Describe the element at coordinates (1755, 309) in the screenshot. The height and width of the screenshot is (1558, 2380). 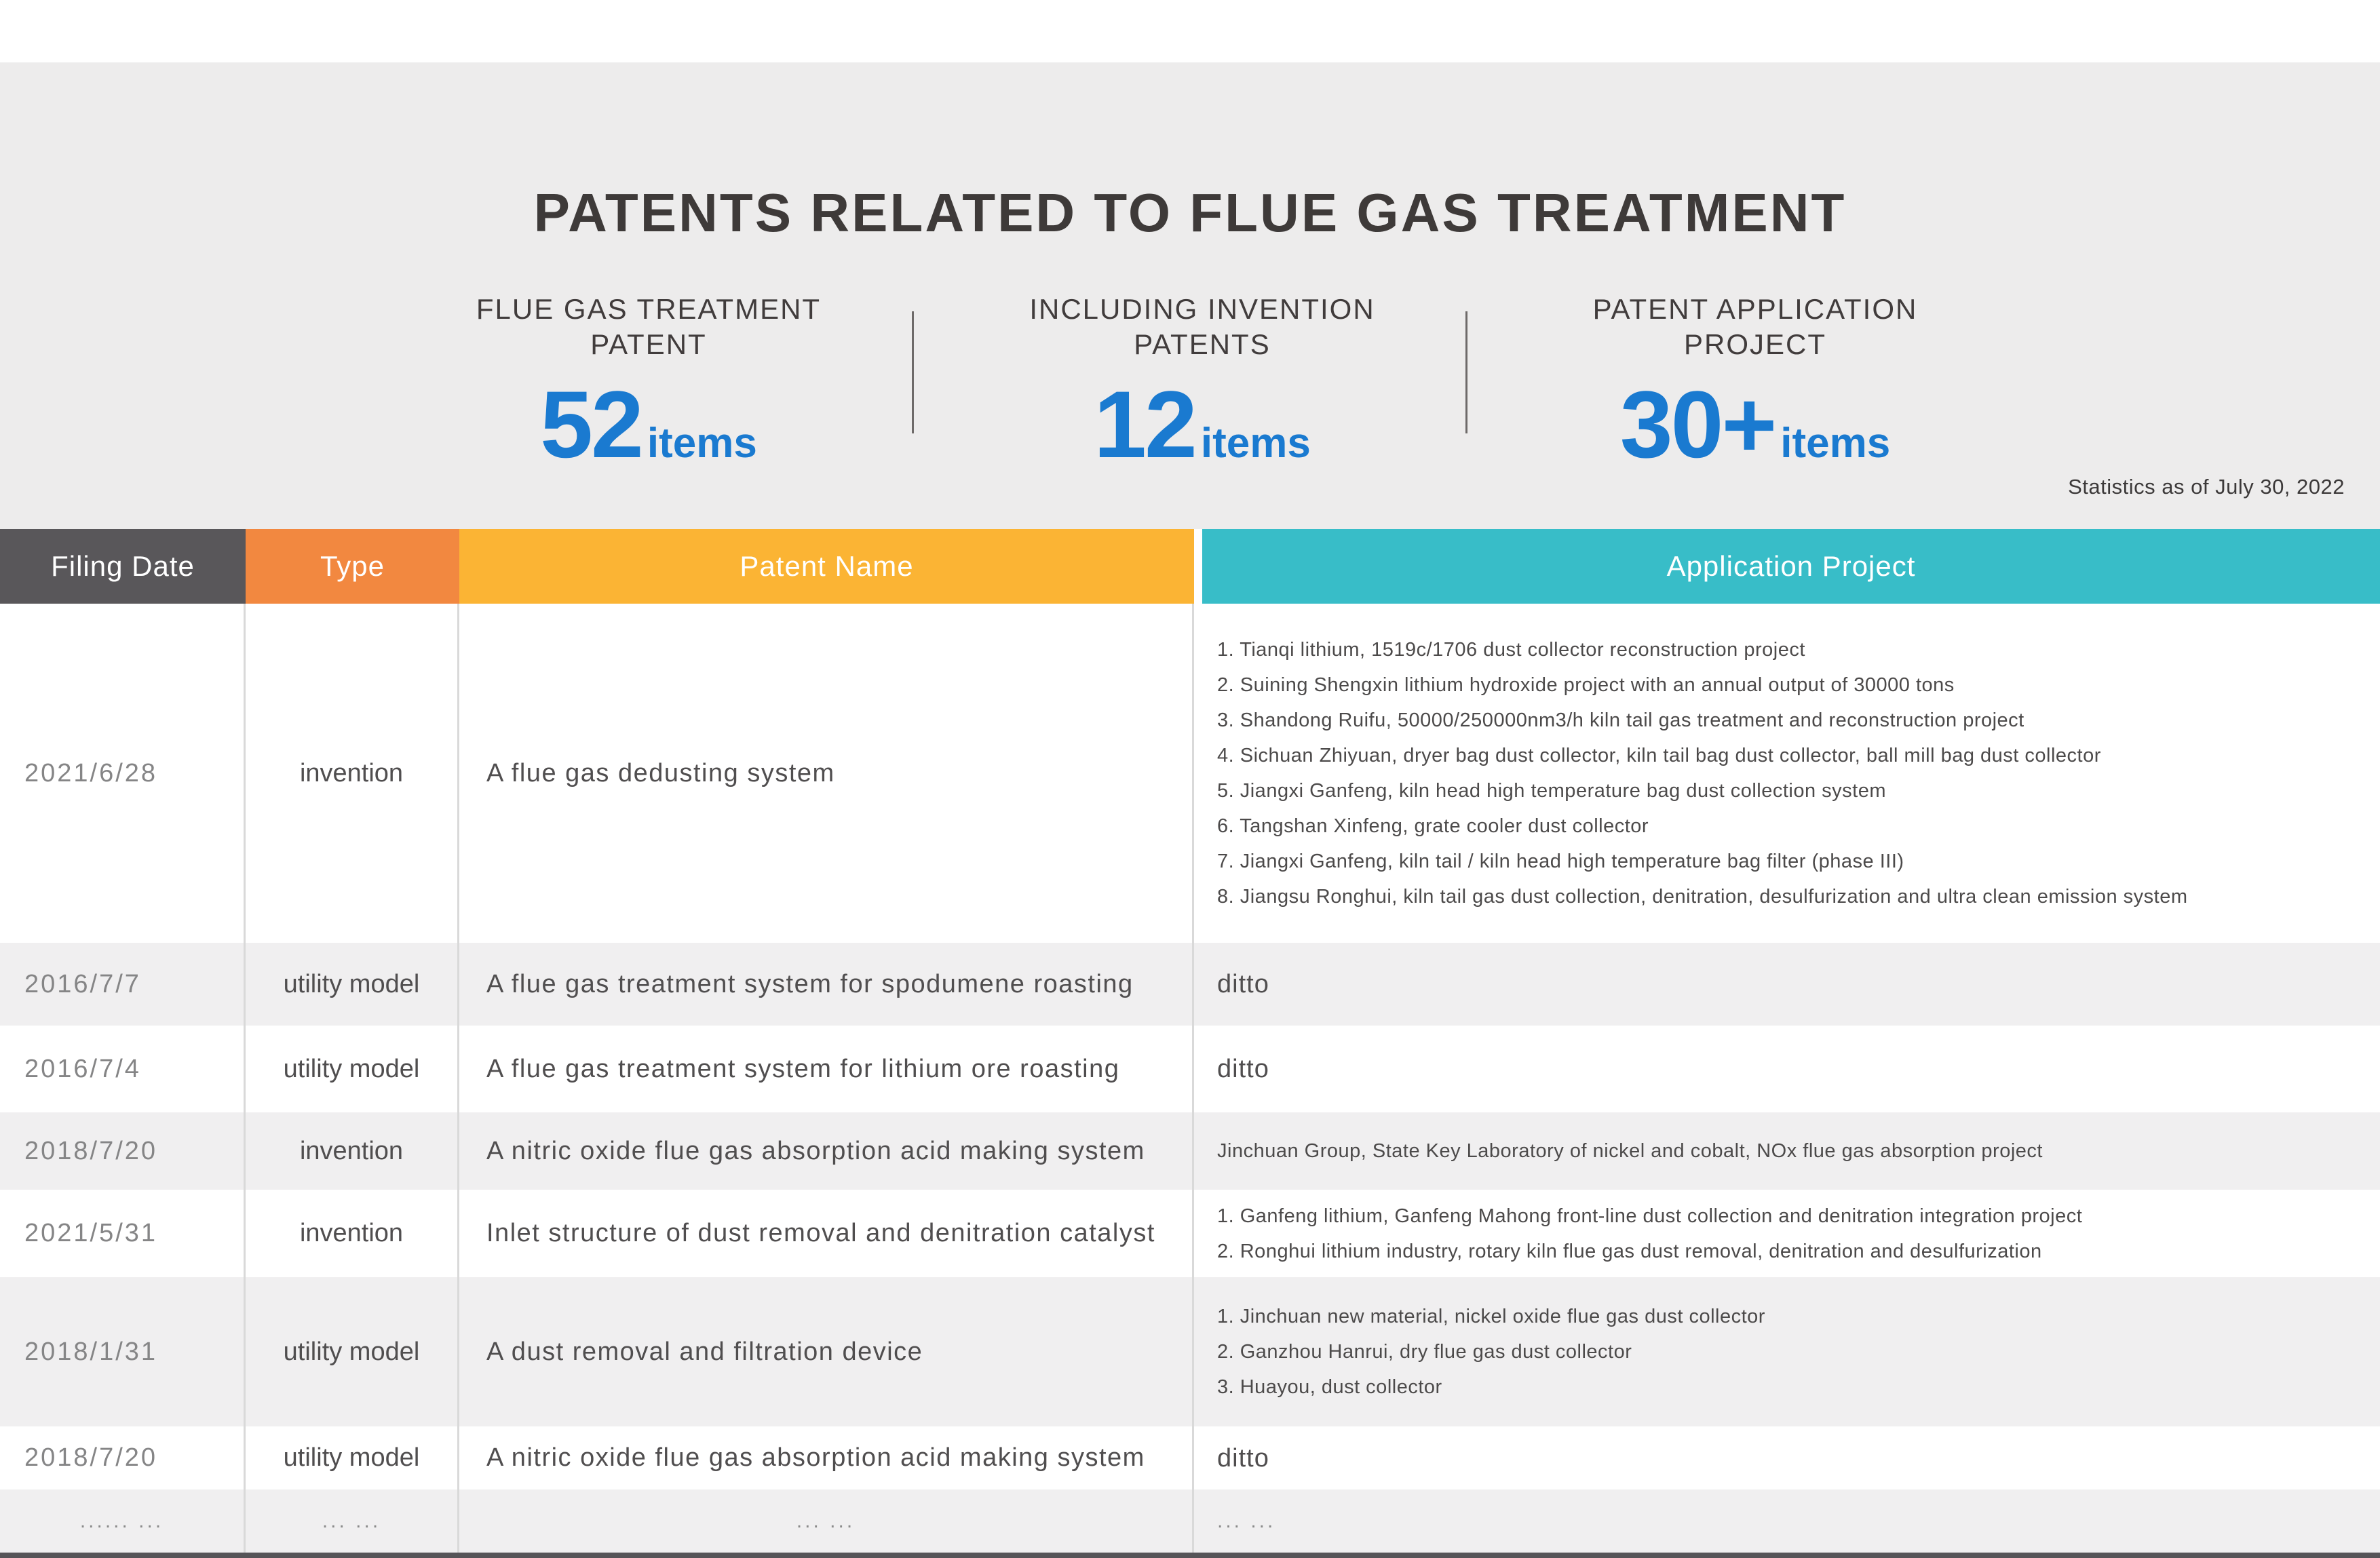
I see `stat-label-line: PATENT APPLICATION` at that location.